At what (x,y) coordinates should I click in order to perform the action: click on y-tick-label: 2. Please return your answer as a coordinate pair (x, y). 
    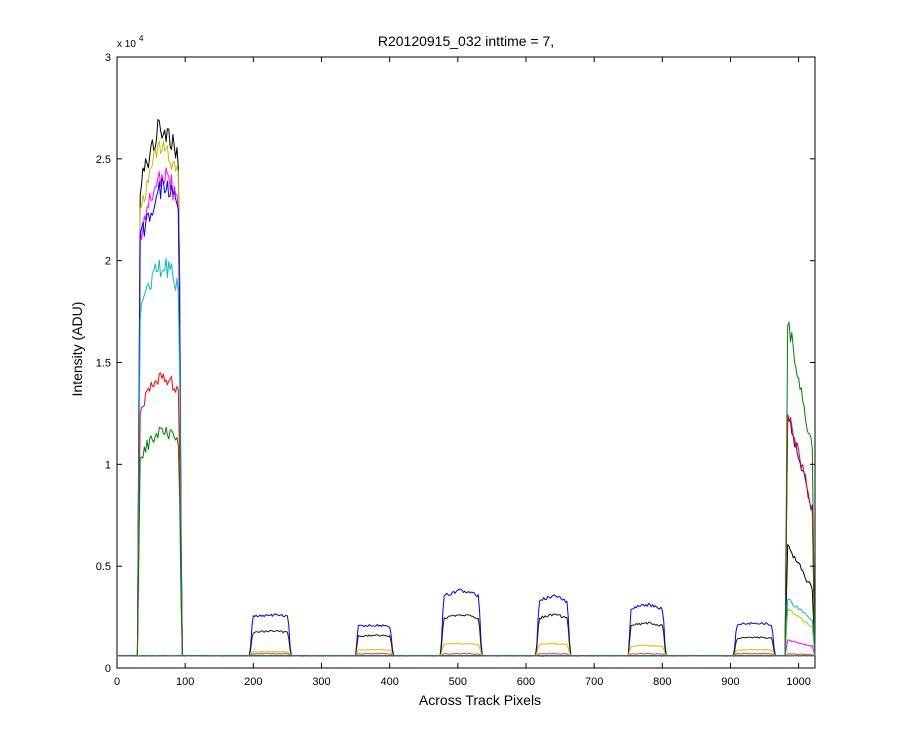
    Looking at the image, I should click on (108, 262).